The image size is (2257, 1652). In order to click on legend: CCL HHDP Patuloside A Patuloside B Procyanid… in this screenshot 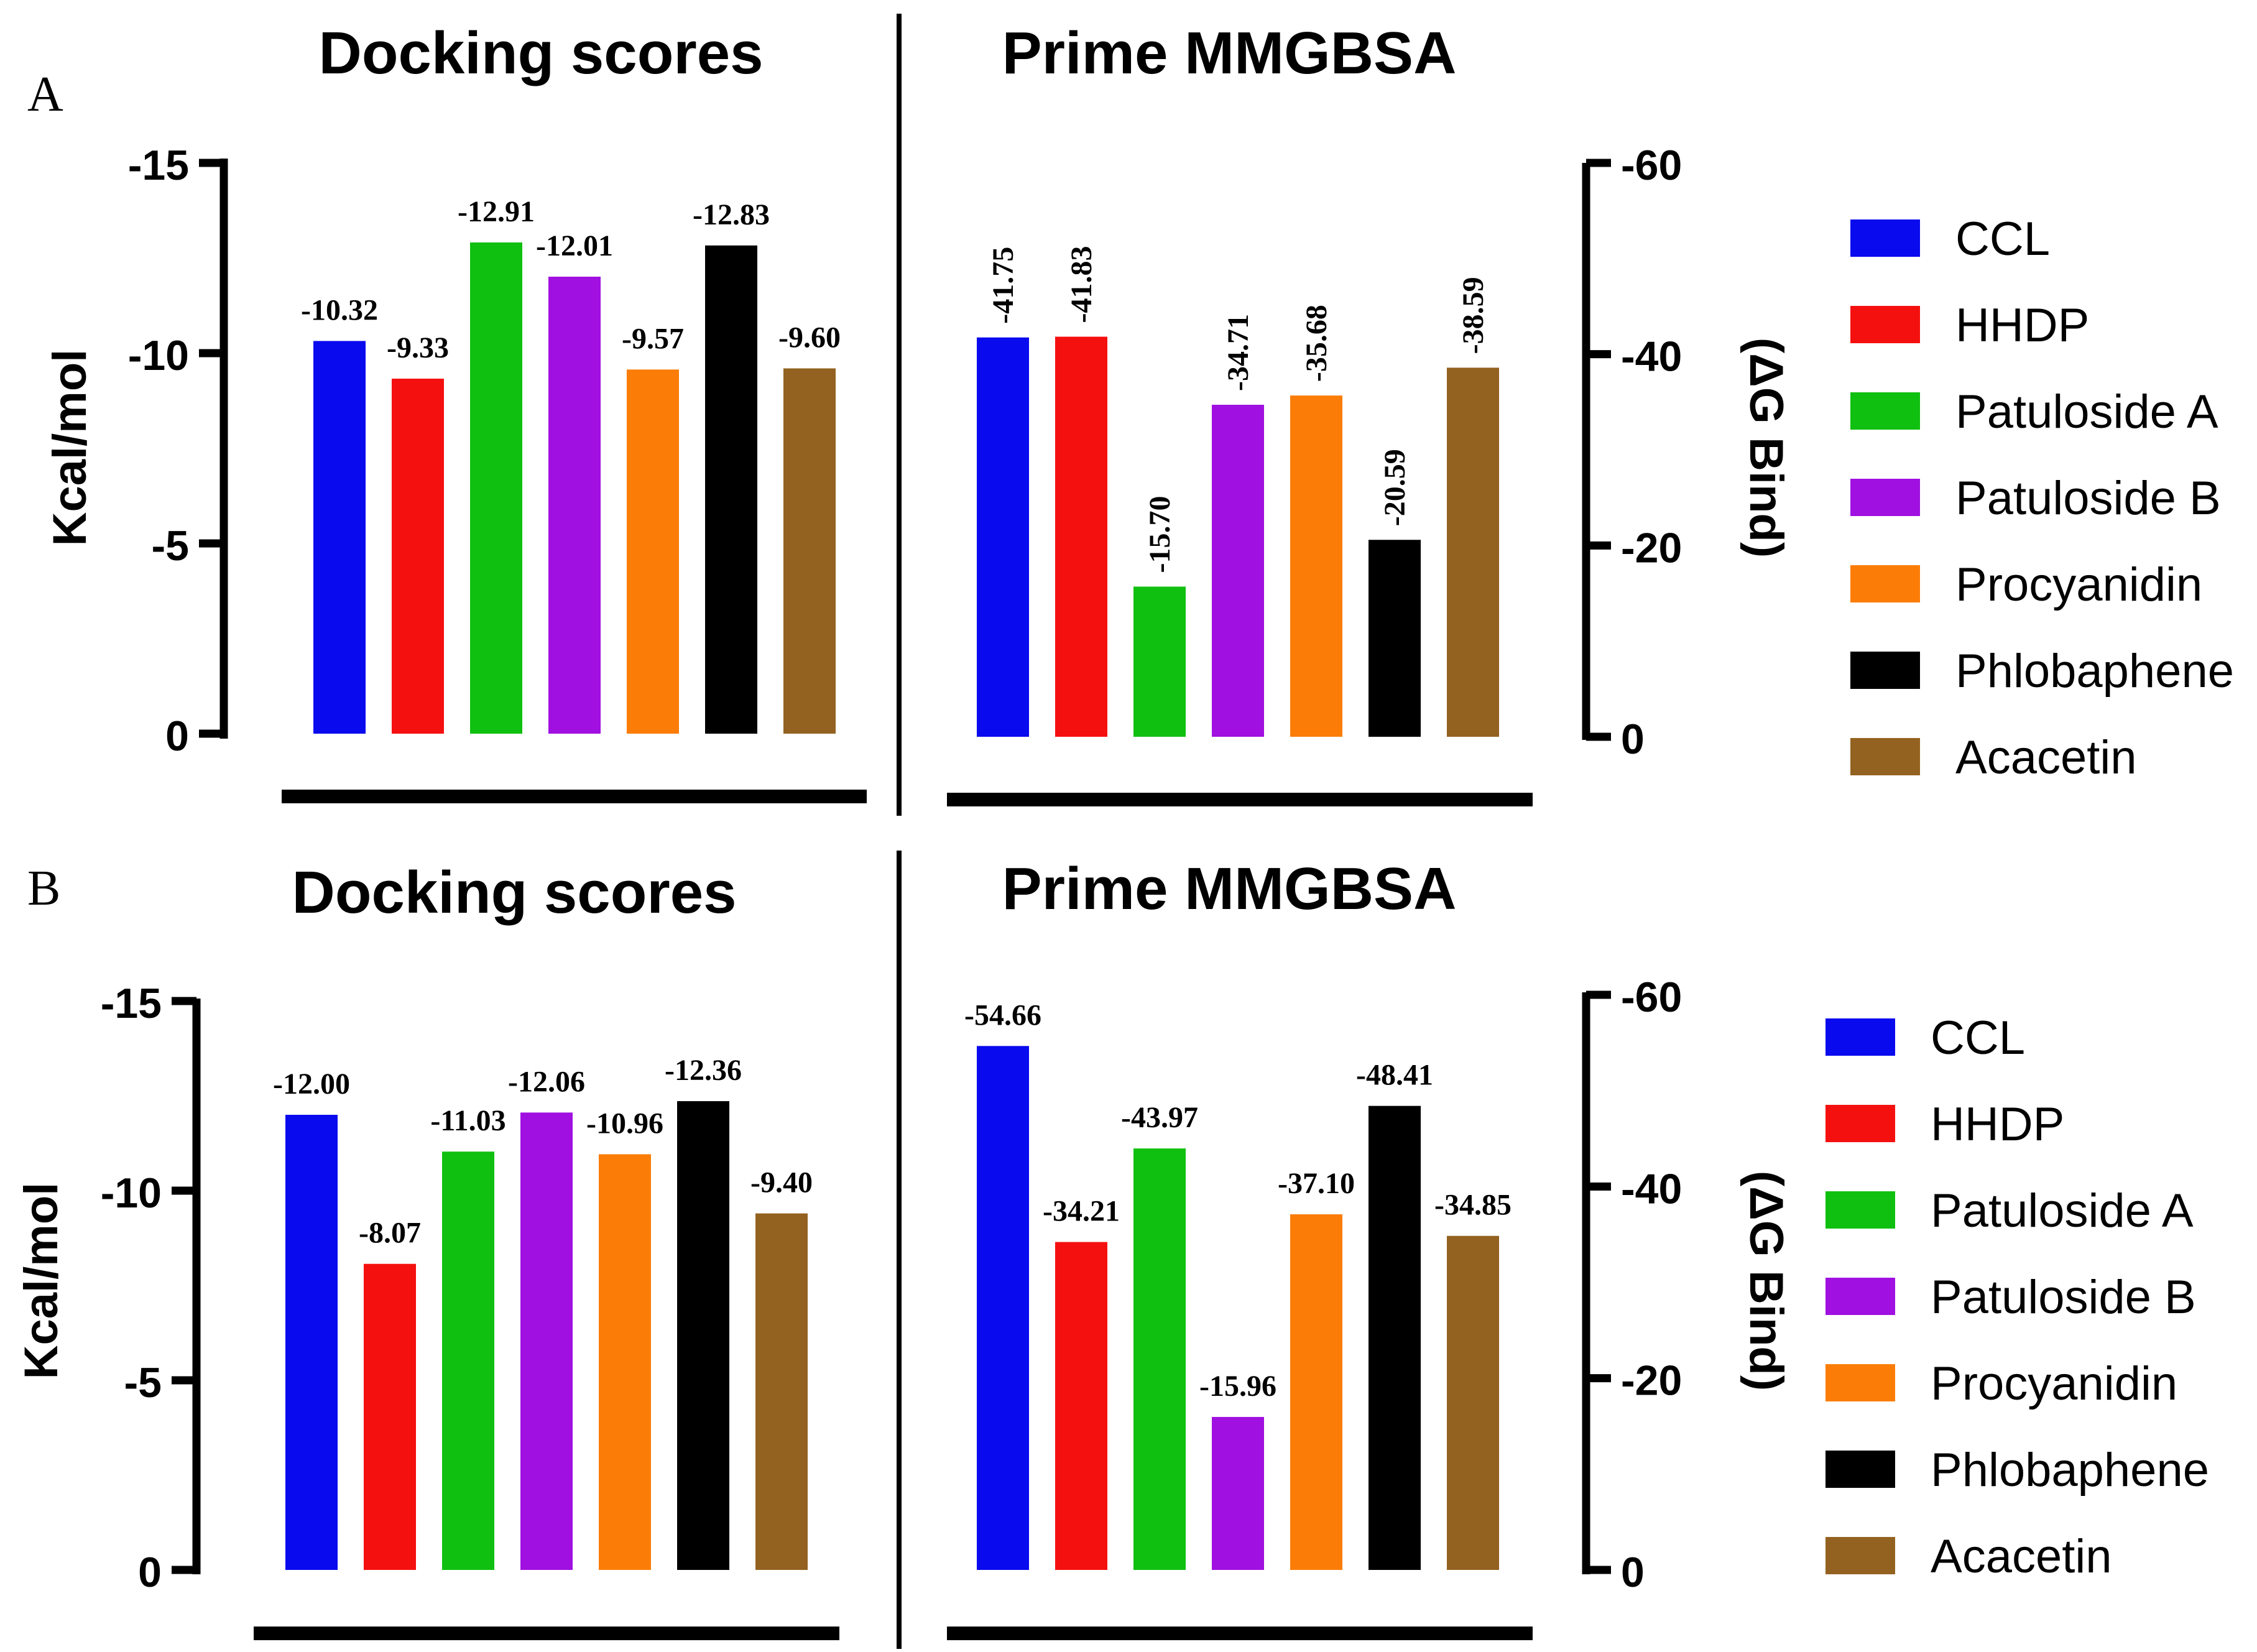, I will do `click(2042, 498)`.